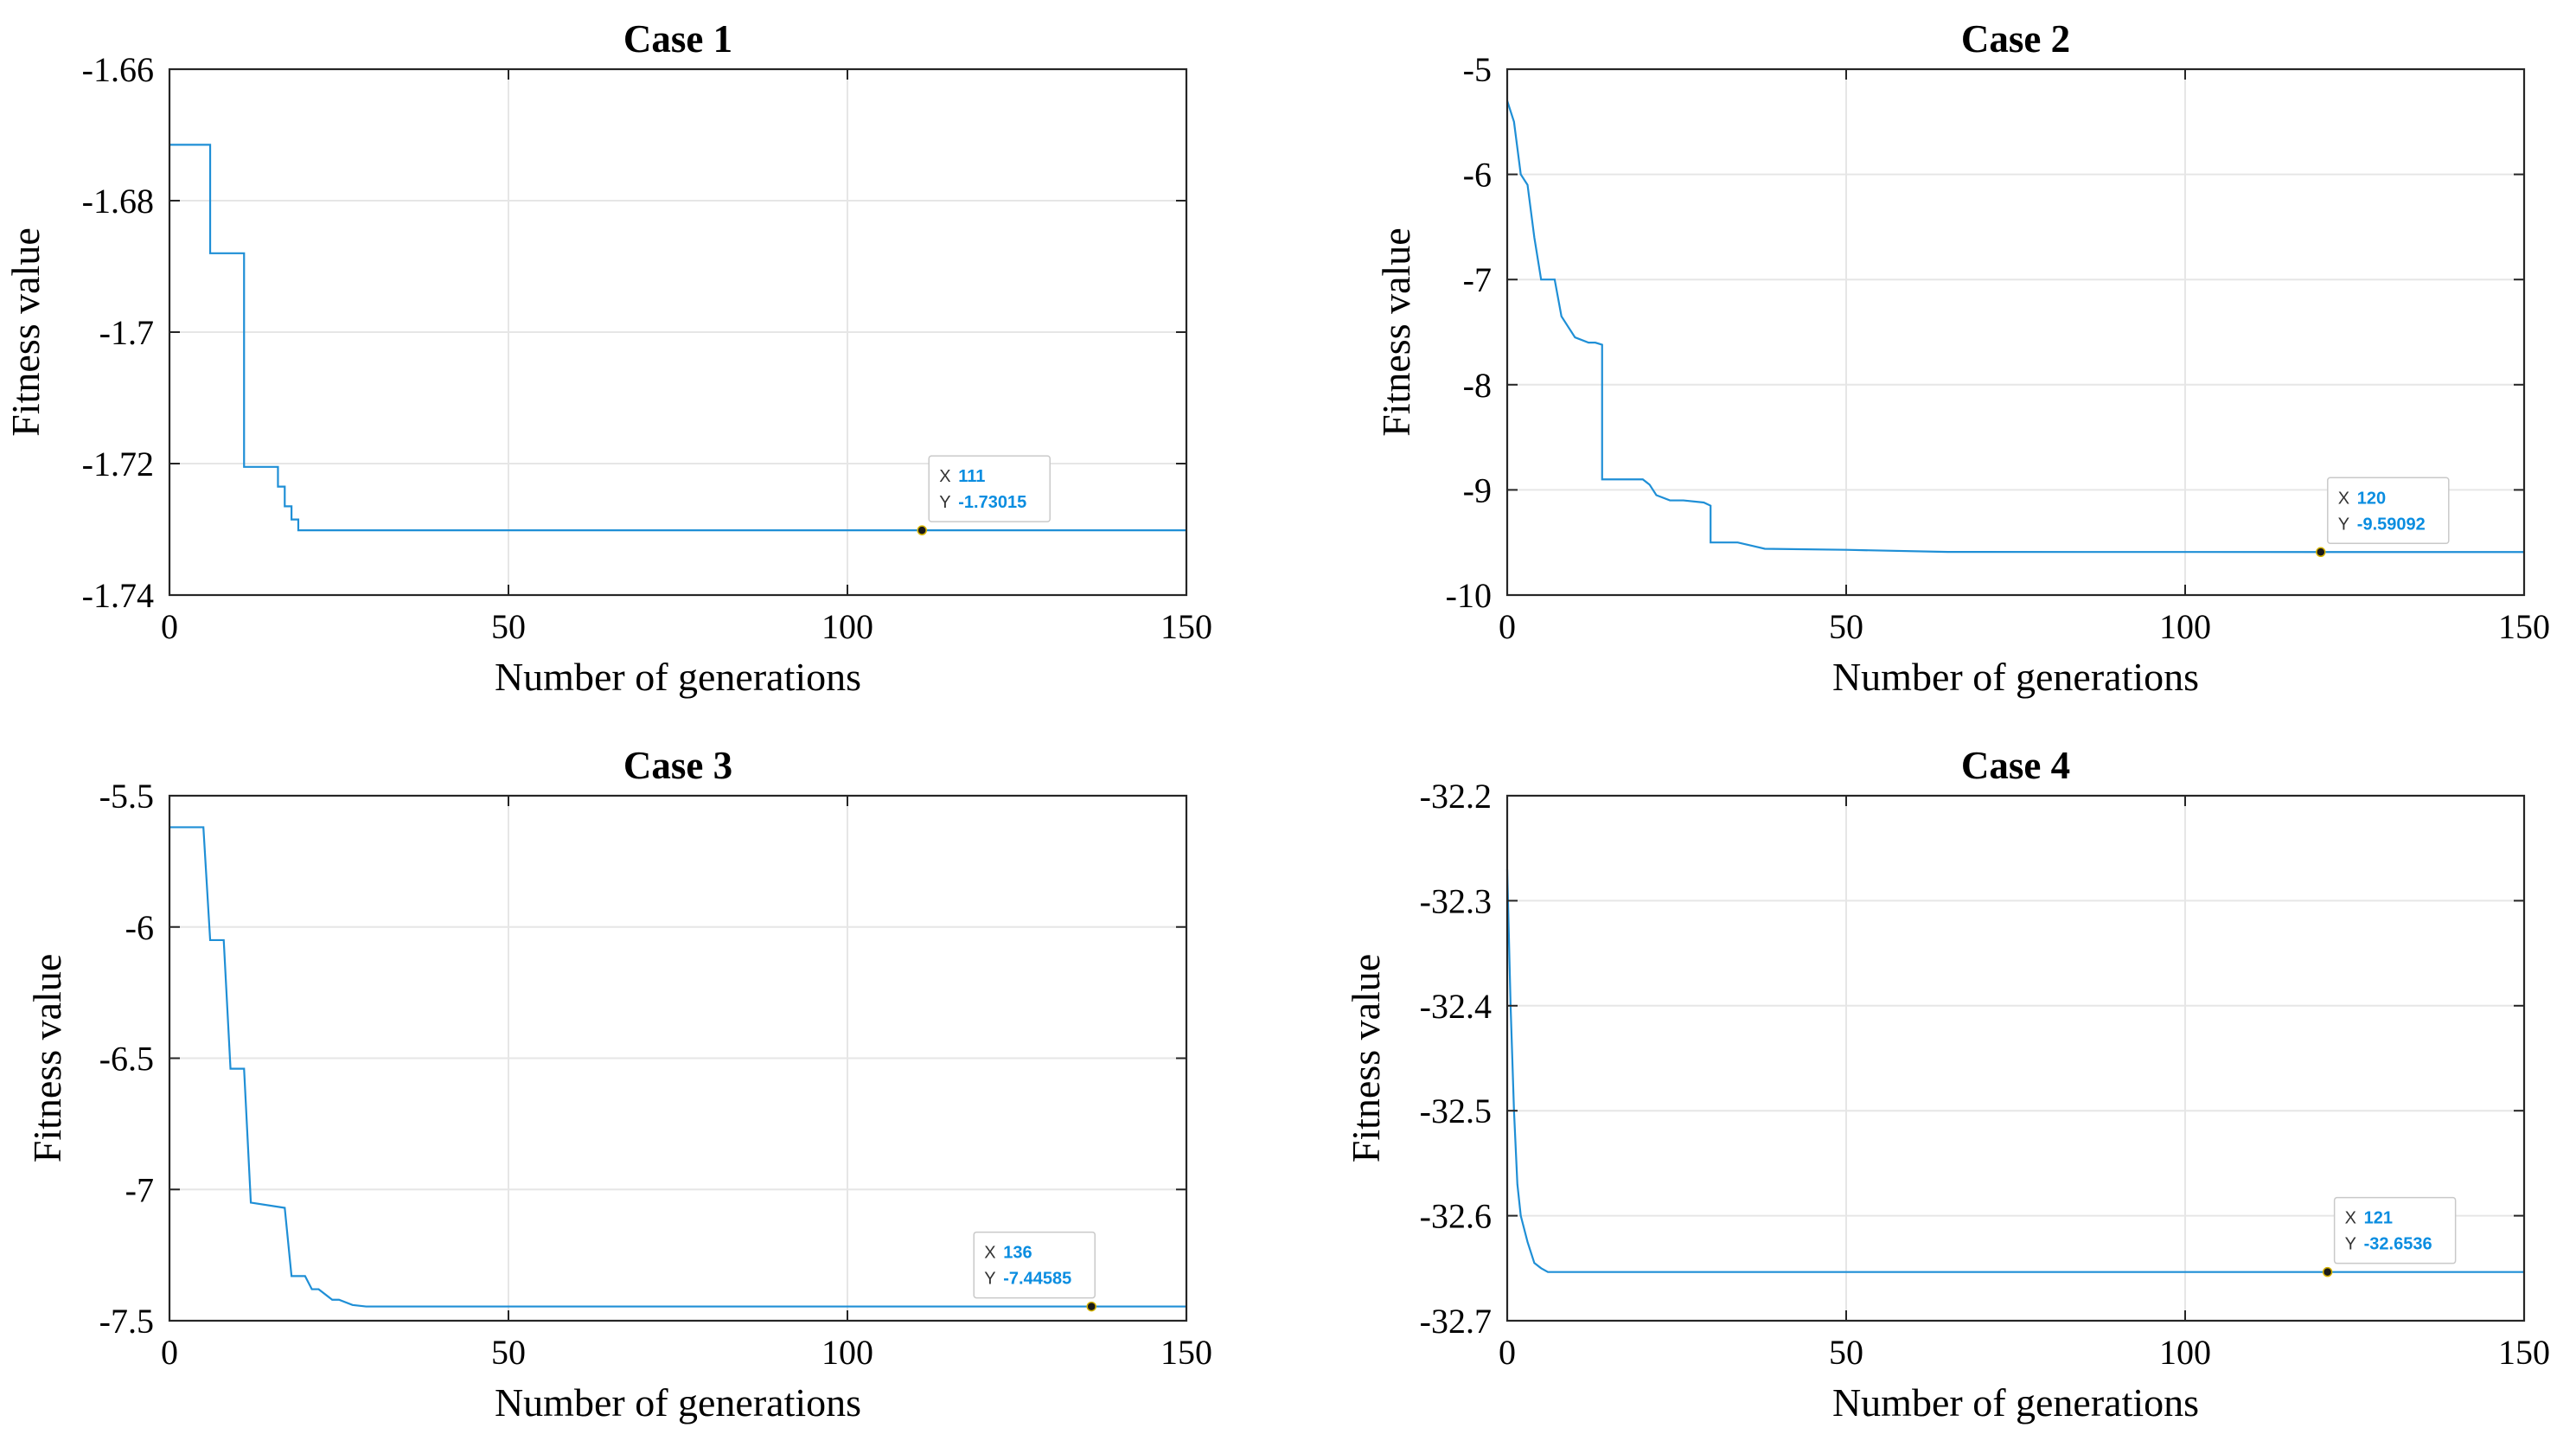 The height and width of the screenshot is (1447, 2576). What do you see at coordinates (2391, 524) in the screenshot?
I see `datatip-y-value: -9.59092` at bounding box center [2391, 524].